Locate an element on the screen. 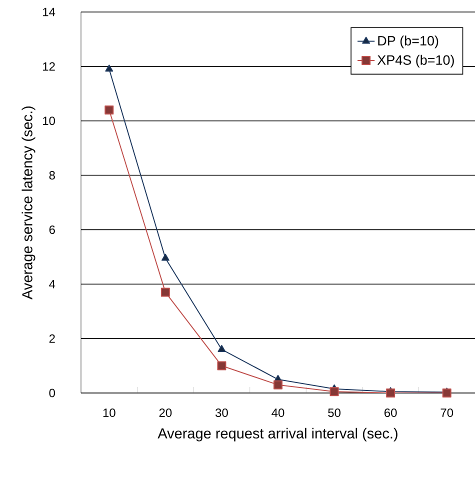 This screenshot has width=475, height=486. x-tick-label: 50 is located at coordinates (334, 413).